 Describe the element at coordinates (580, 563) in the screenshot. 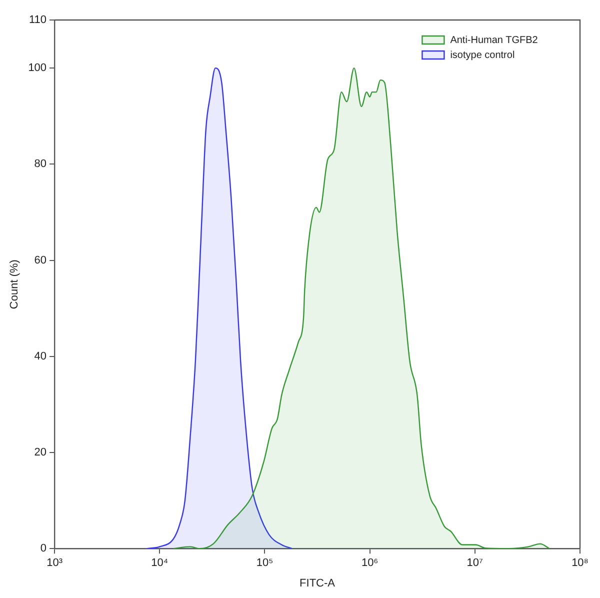

I see `x-tick-label: 10⁸` at that location.